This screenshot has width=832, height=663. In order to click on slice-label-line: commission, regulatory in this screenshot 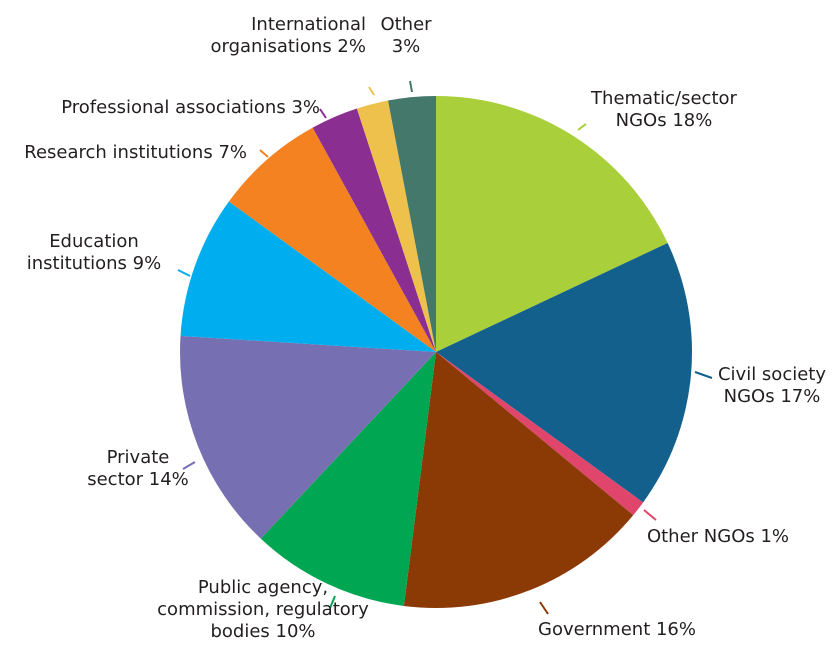, I will do `click(263, 609)`.